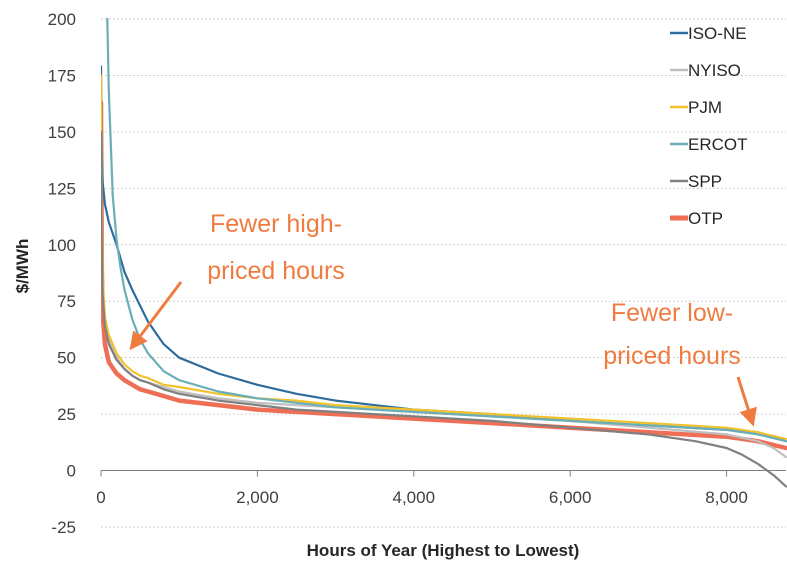  What do you see at coordinates (257, 497) in the screenshot?
I see `x-tick-label: 2,000` at bounding box center [257, 497].